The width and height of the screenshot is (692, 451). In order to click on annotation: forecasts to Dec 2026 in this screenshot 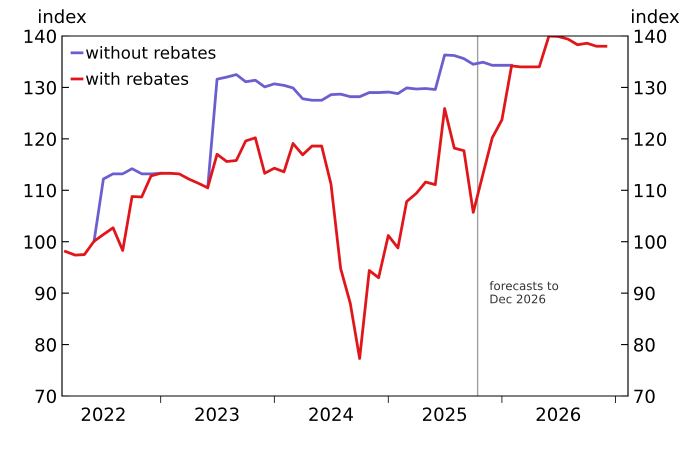, I will do `click(524, 292)`.